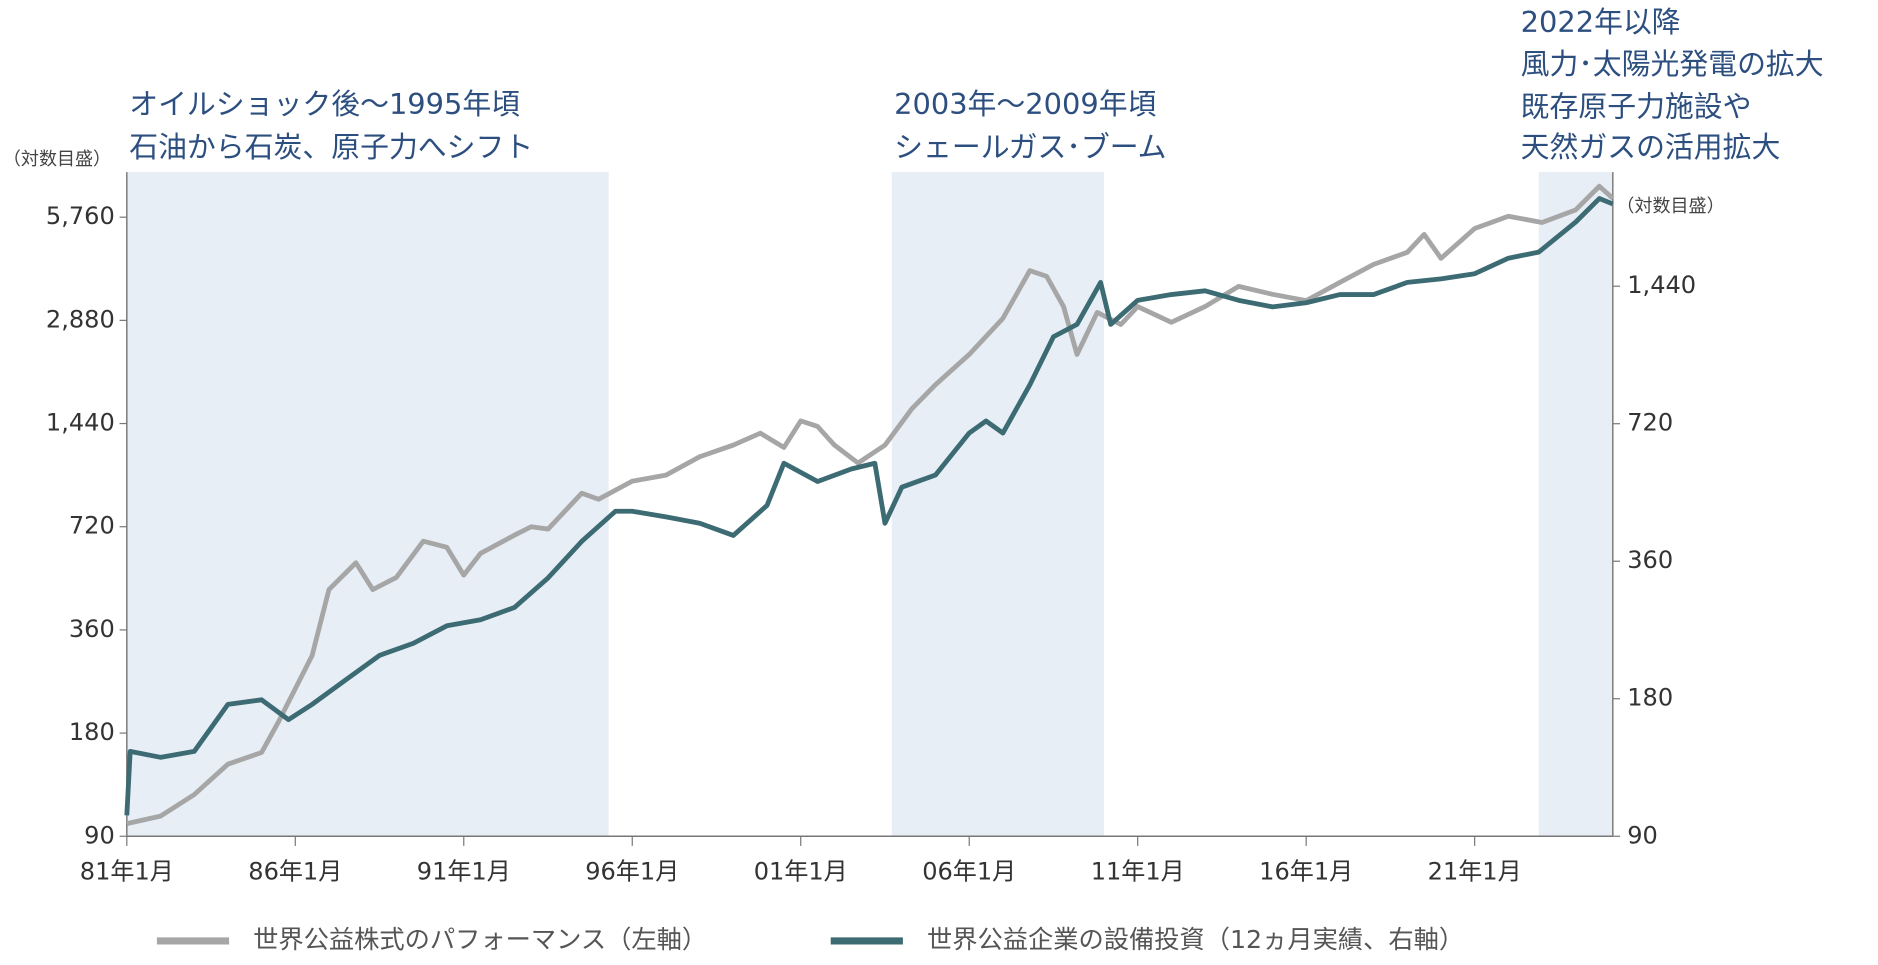 The width and height of the screenshot is (1878, 965). Describe the element at coordinates (969, 871) in the screenshot. I see `x-tick-label: 06年1月` at that location.